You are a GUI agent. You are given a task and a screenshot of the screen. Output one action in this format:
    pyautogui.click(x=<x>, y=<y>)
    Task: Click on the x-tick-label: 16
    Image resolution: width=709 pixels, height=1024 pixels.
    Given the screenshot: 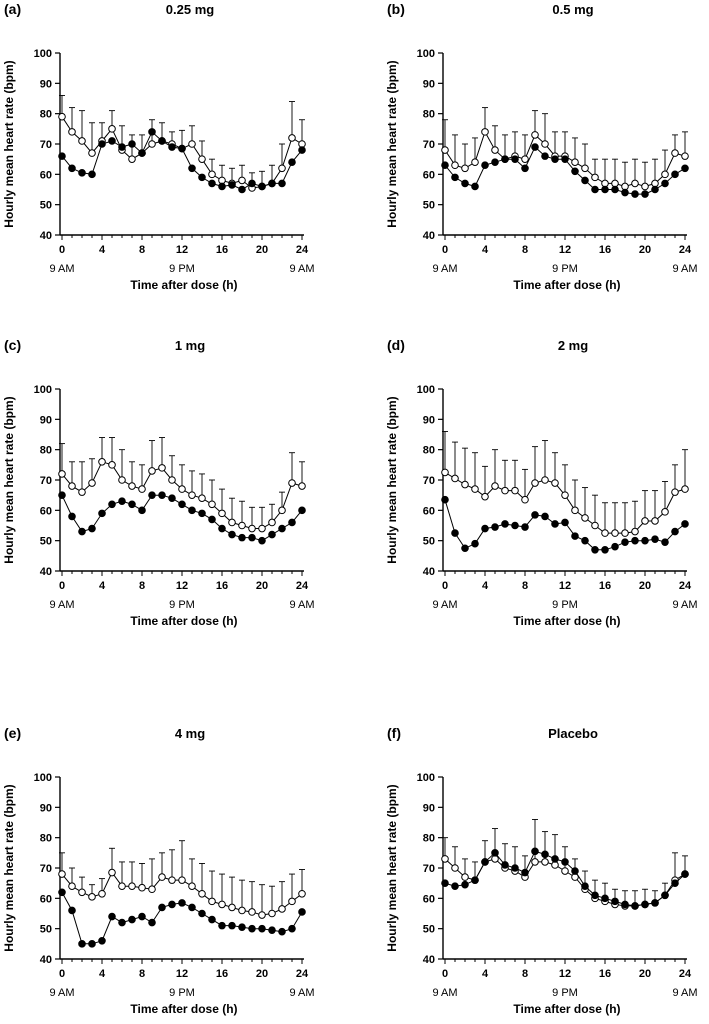 What is the action you would take?
    pyautogui.click(x=605, y=250)
    